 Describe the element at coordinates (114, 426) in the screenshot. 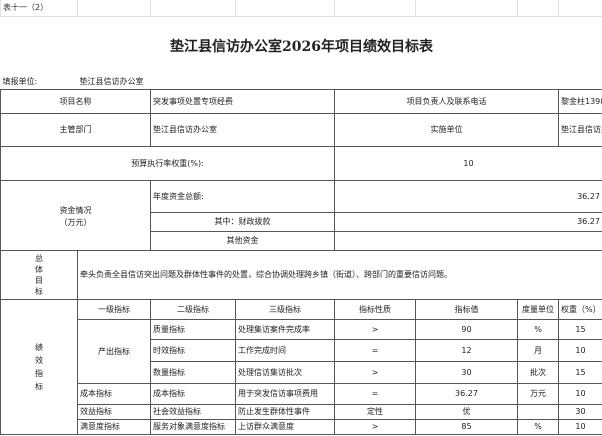

I see `l1: 满意度指标` at that location.